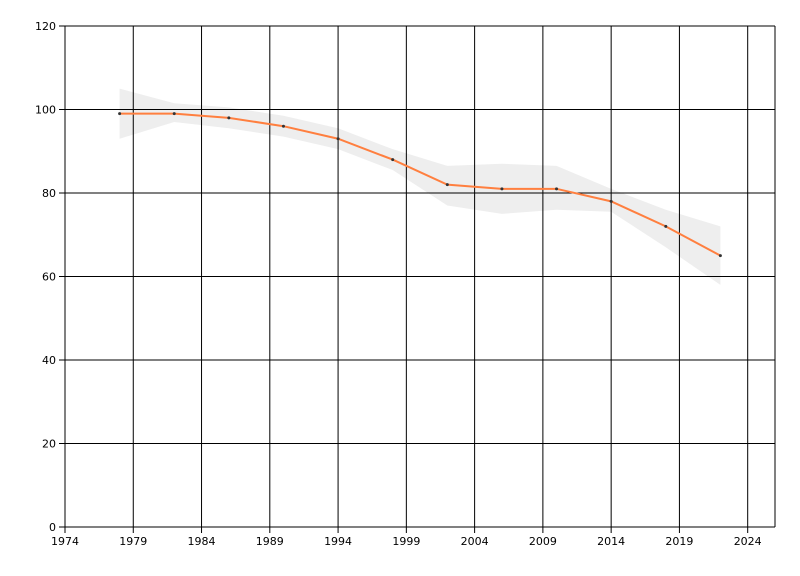 The height and width of the screenshot is (576, 800). I want to click on y-tick-label: 60, so click(49, 277).